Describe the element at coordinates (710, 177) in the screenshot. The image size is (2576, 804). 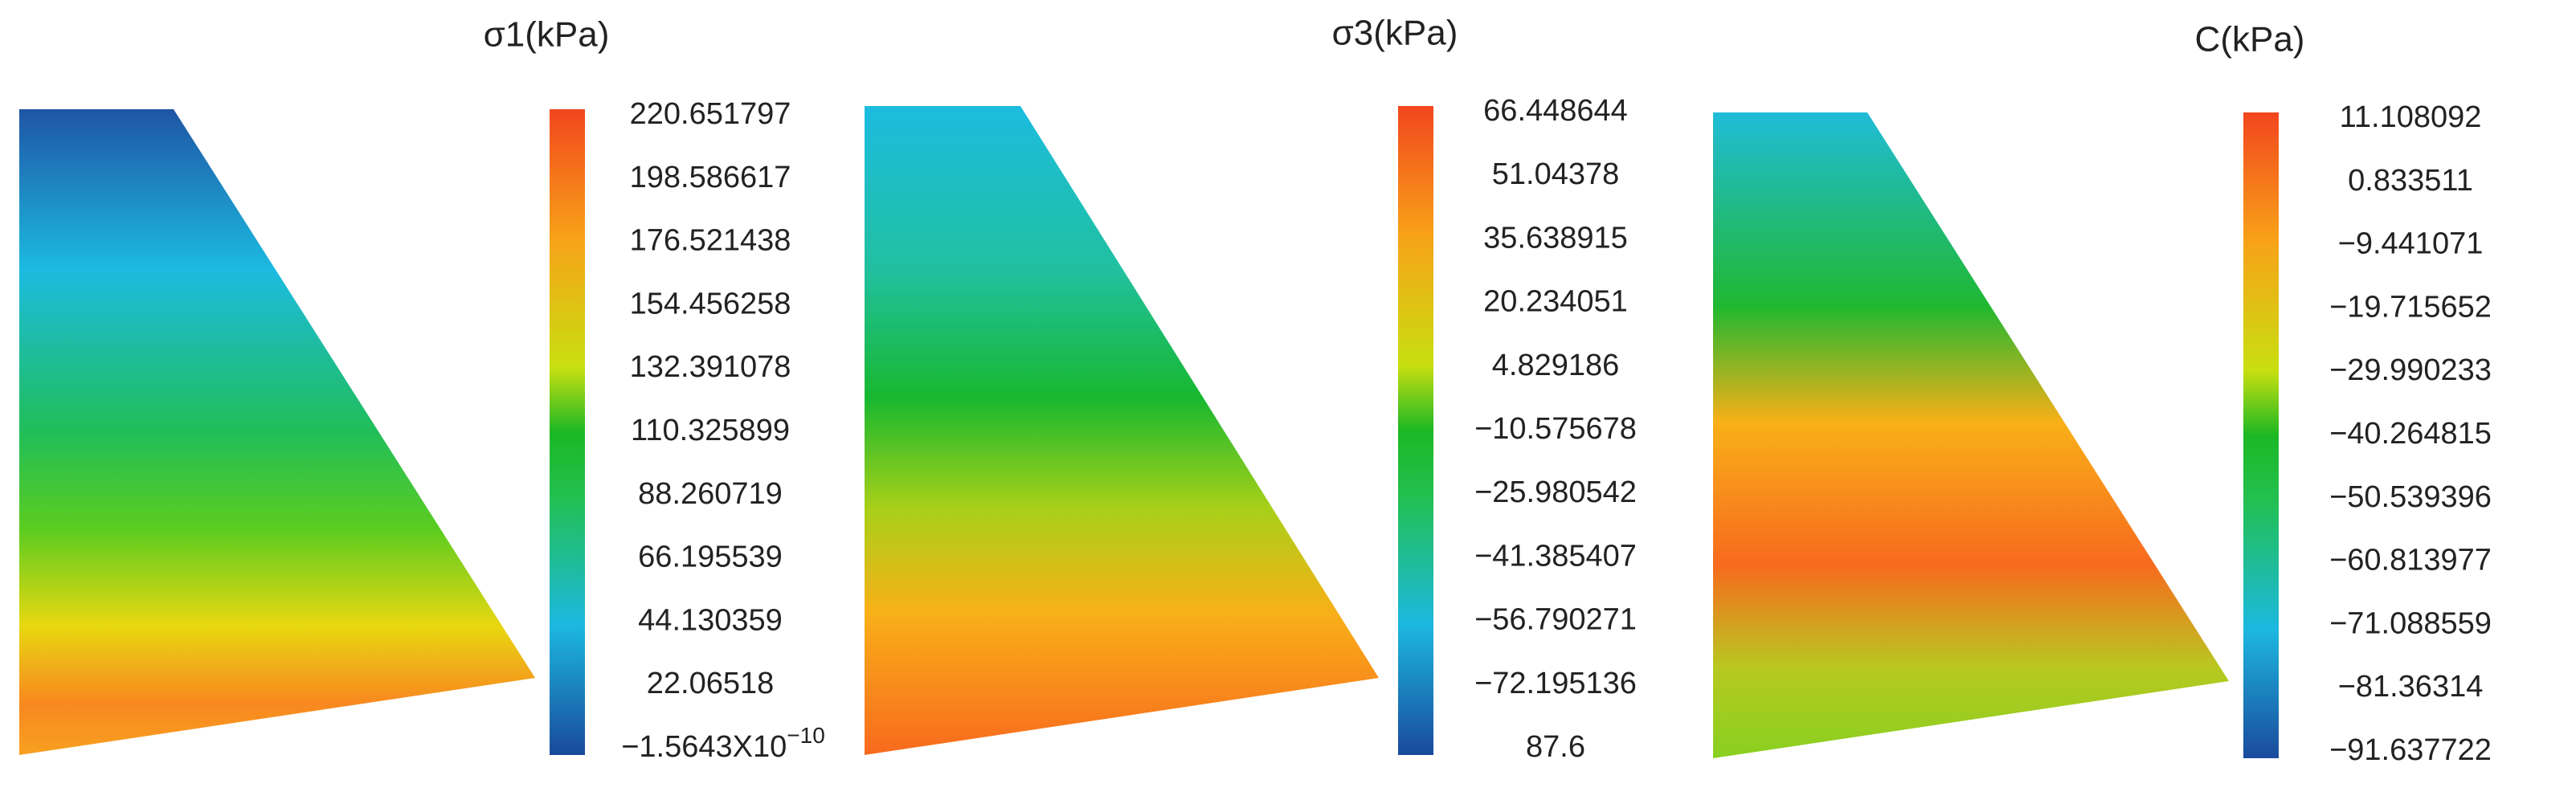
I see `colorbar-label: 198.586617` at that location.